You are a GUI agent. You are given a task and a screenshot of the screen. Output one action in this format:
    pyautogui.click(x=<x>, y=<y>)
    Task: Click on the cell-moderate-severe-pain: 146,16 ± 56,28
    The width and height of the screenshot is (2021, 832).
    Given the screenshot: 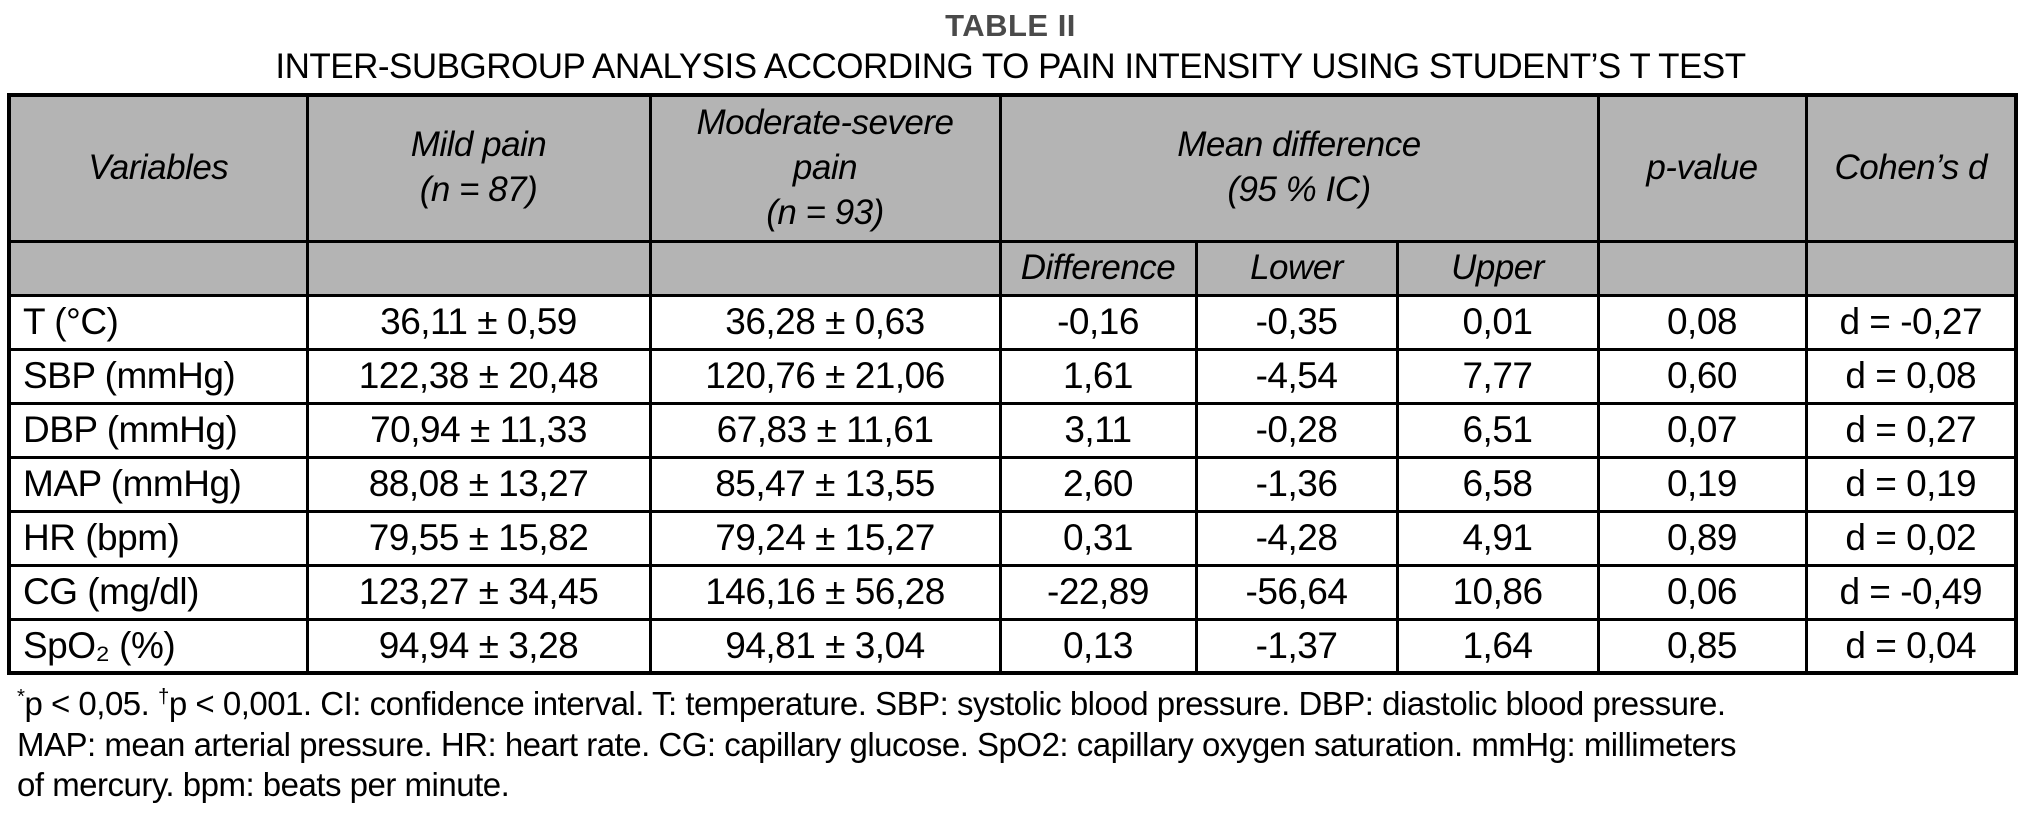 What is the action you would take?
    pyautogui.click(x=825, y=592)
    